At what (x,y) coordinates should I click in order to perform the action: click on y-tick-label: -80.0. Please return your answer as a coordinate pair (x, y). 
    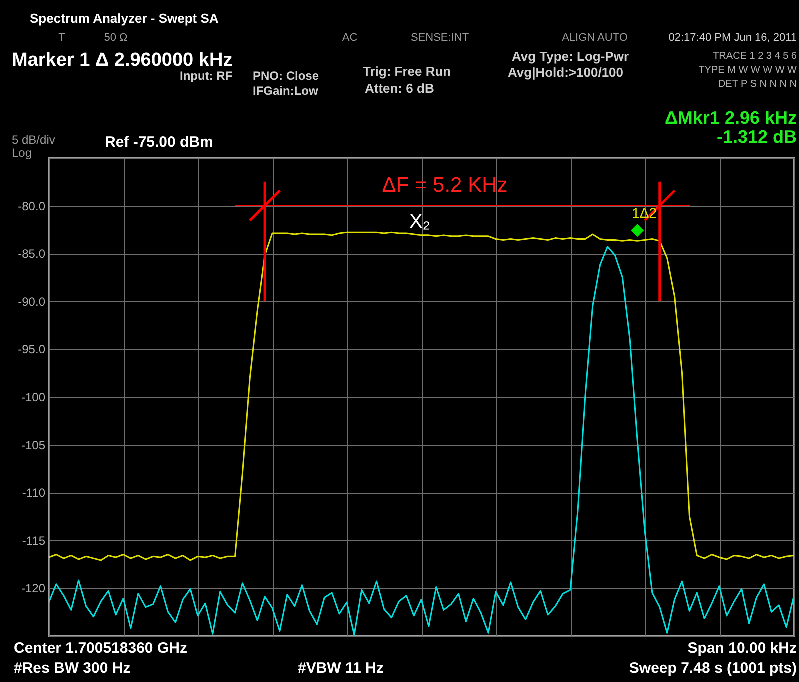
    Looking at the image, I should click on (32, 206).